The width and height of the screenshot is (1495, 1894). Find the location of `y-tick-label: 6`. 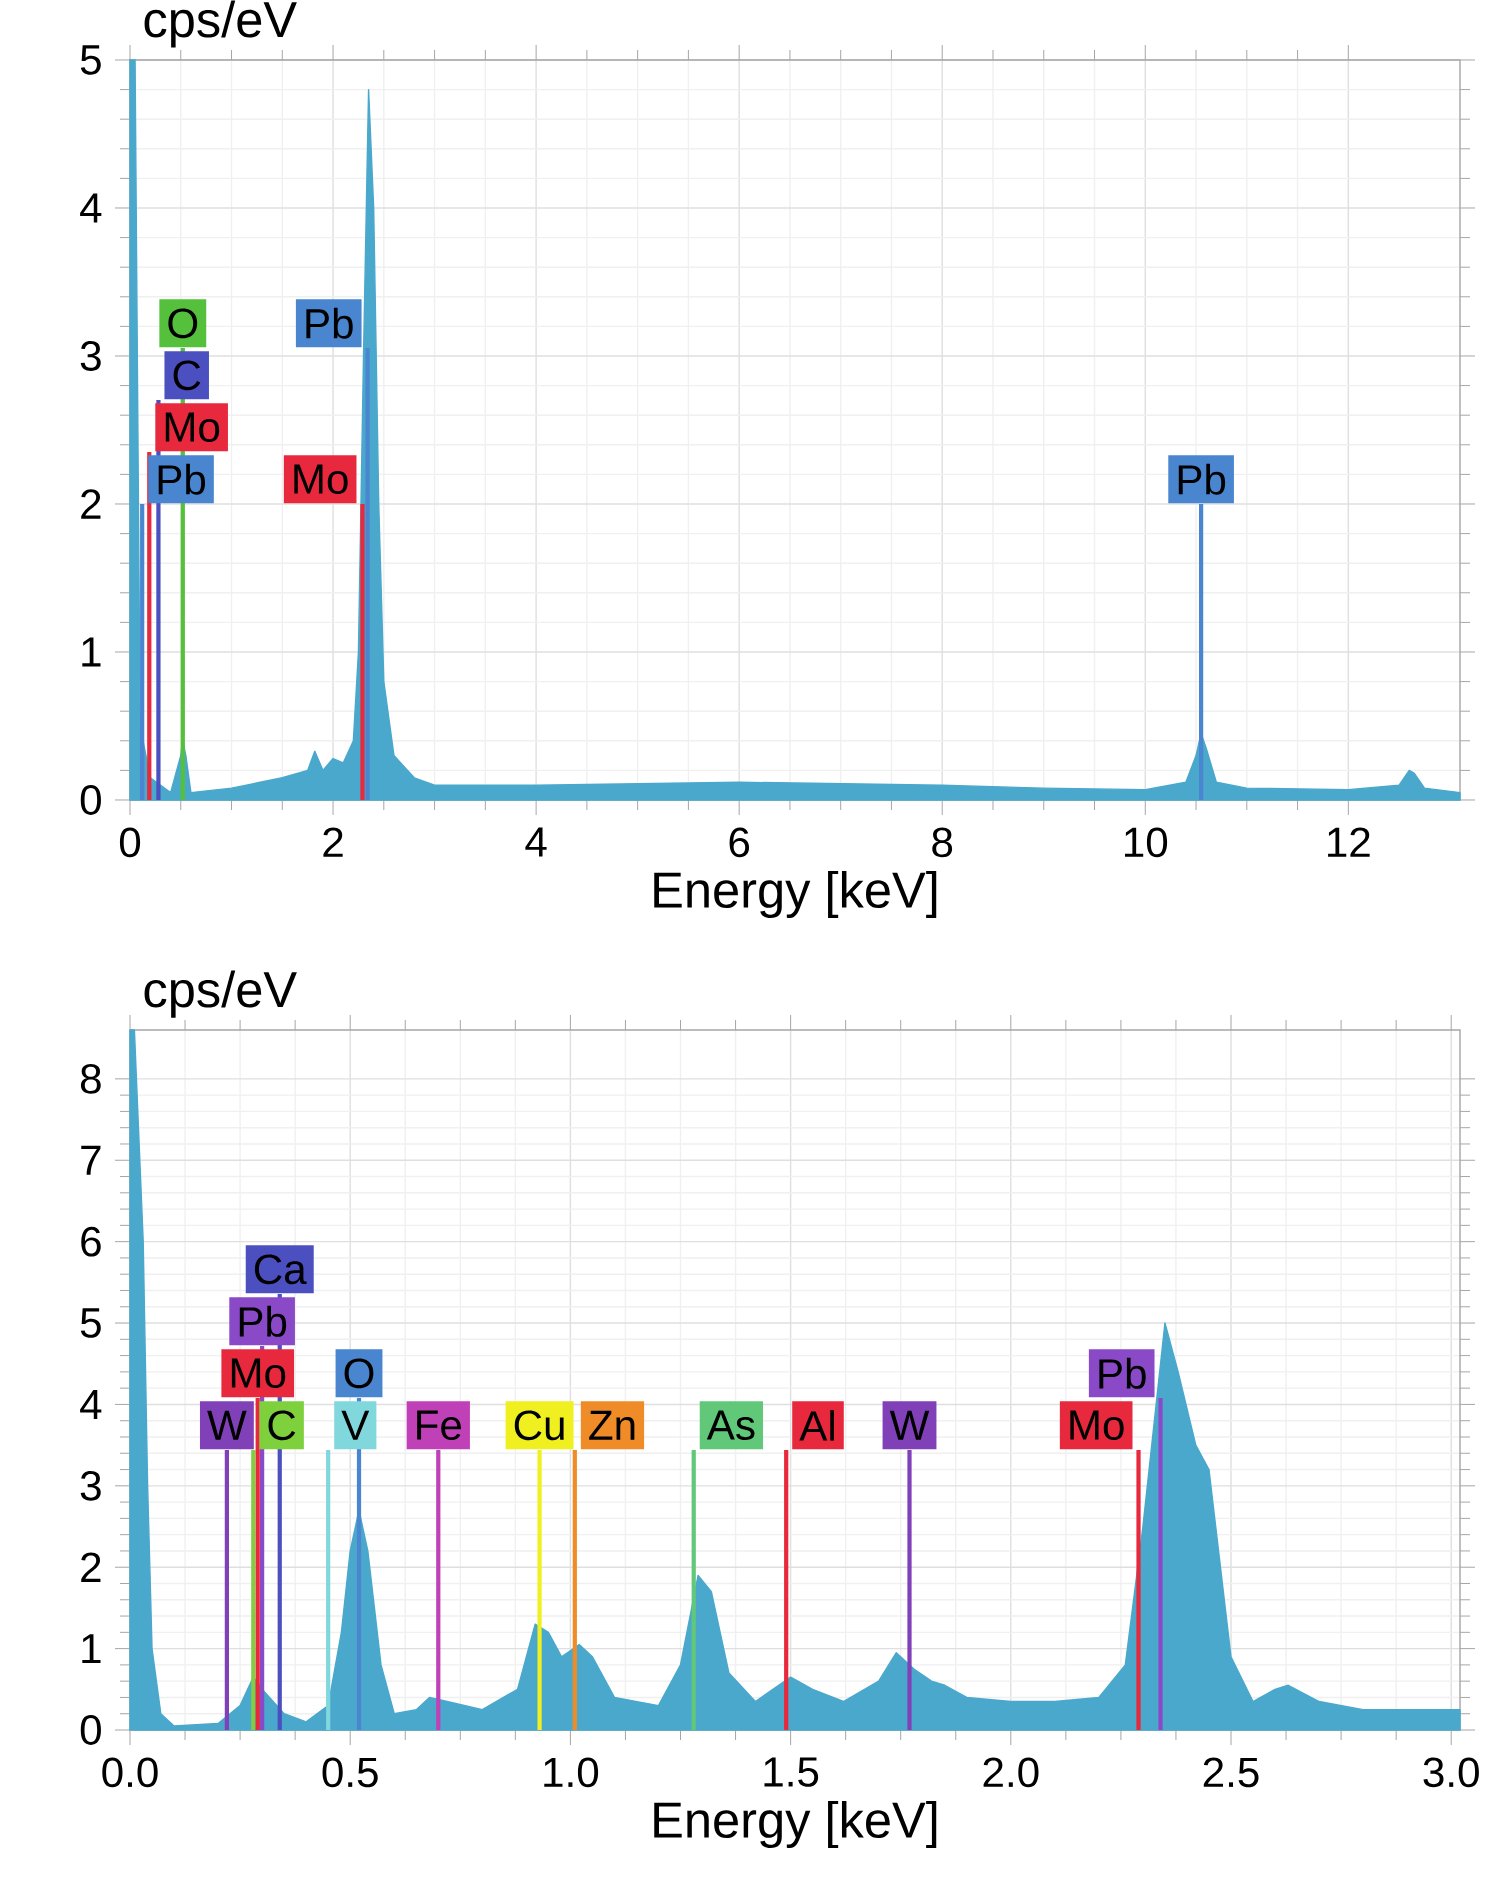

y-tick-label: 6 is located at coordinates (91, 1241).